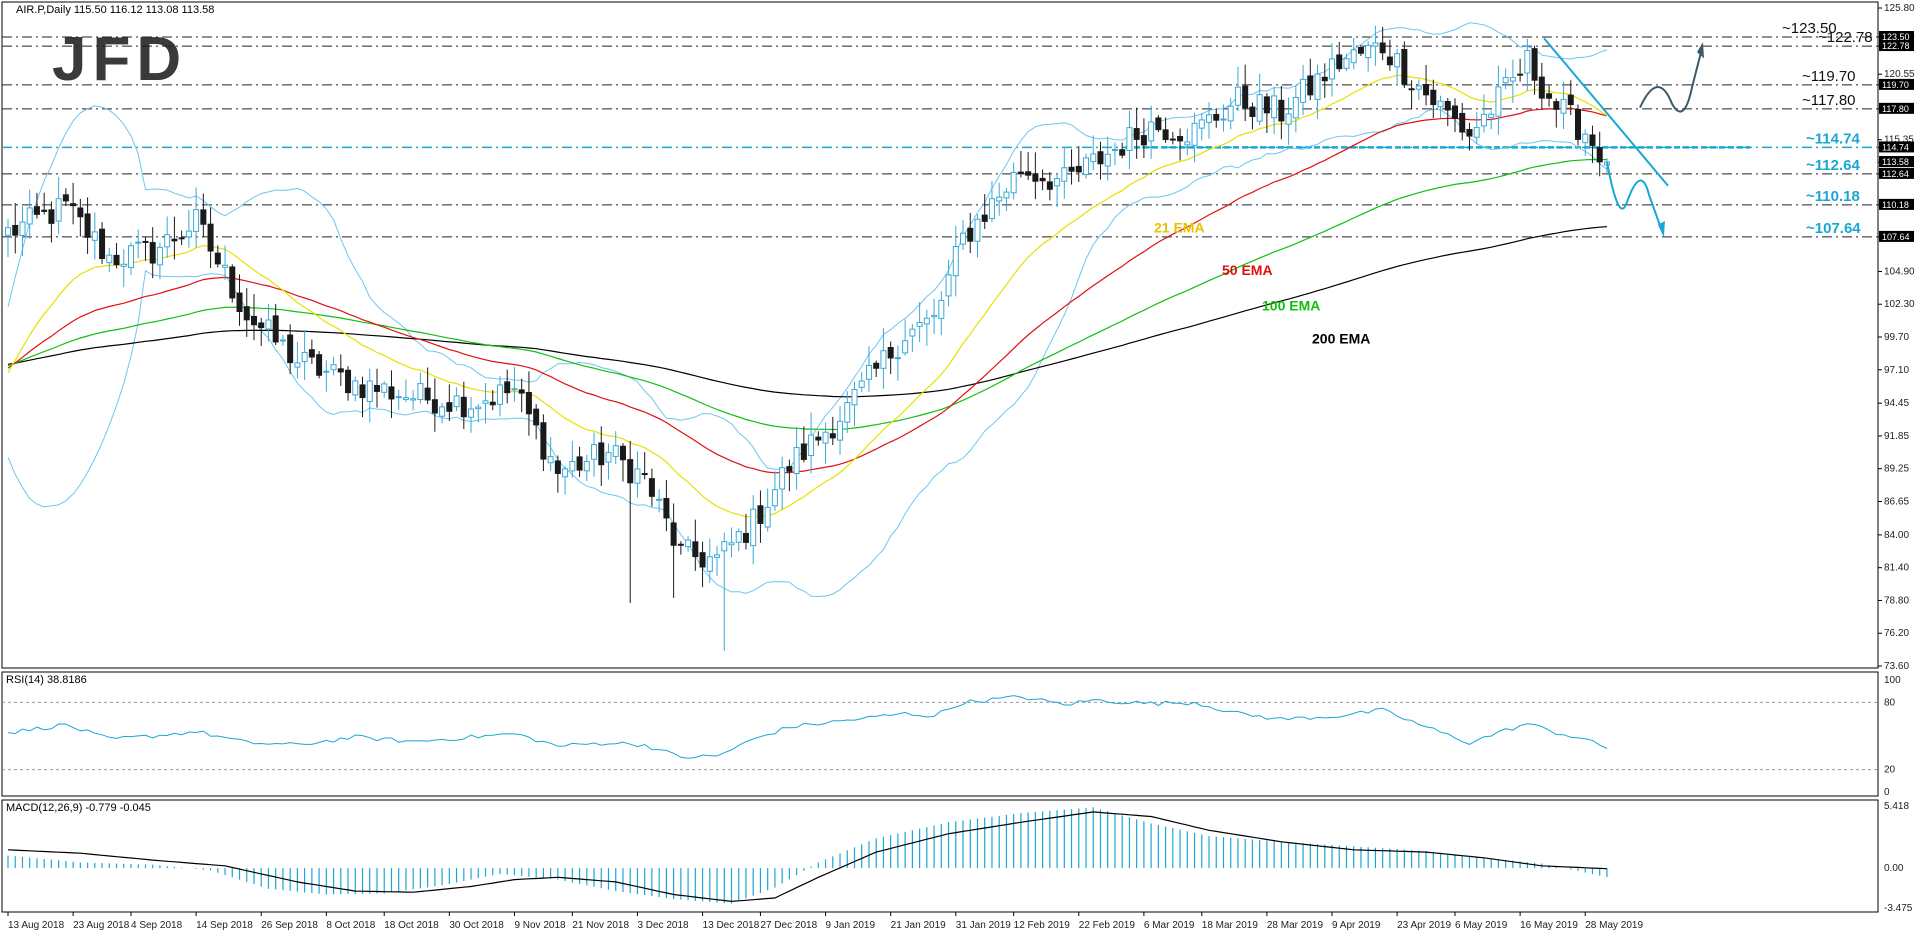  What do you see at coordinates (1895, 174) in the screenshot?
I see `price-tag-text: 112.64` at bounding box center [1895, 174].